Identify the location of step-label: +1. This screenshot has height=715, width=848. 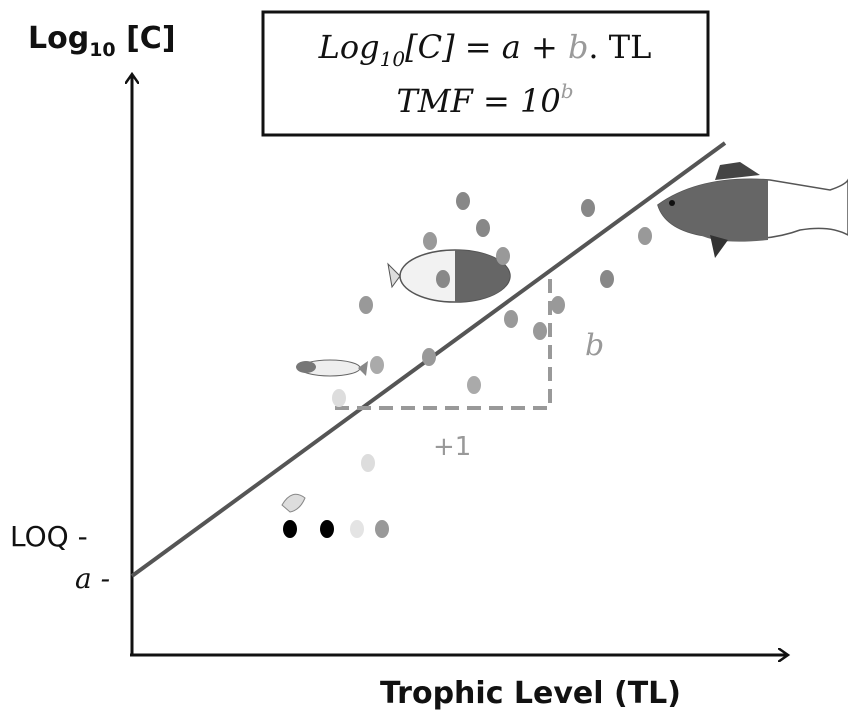
(452, 447).